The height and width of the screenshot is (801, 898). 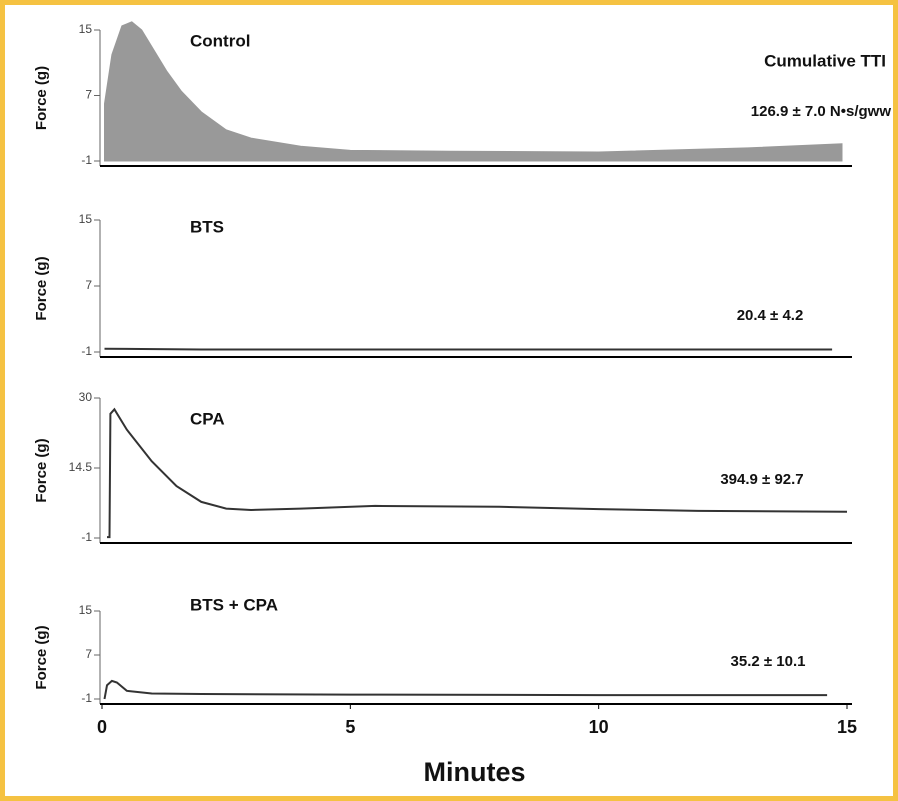 I want to click on x-tick-label: 15, so click(x=847, y=727).